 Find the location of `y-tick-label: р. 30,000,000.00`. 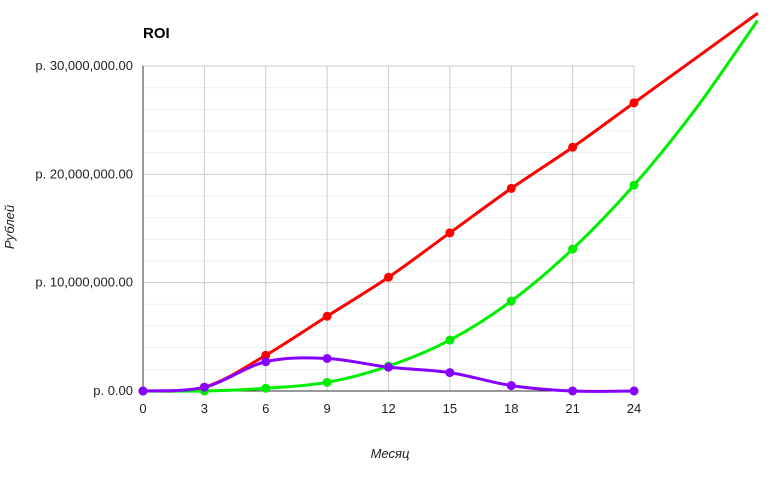

y-tick-label: р. 30,000,000.00 is located at coordinates (84, 65).